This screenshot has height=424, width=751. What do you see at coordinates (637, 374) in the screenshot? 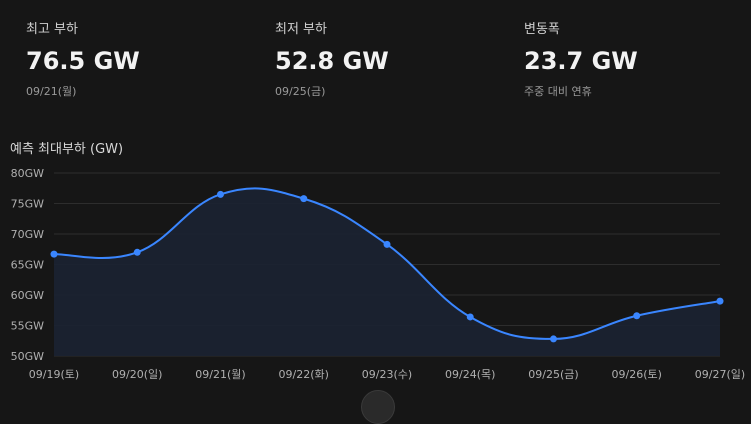
I see `x-tick-label: 09/26(토)` at bounding box center [637, 374].